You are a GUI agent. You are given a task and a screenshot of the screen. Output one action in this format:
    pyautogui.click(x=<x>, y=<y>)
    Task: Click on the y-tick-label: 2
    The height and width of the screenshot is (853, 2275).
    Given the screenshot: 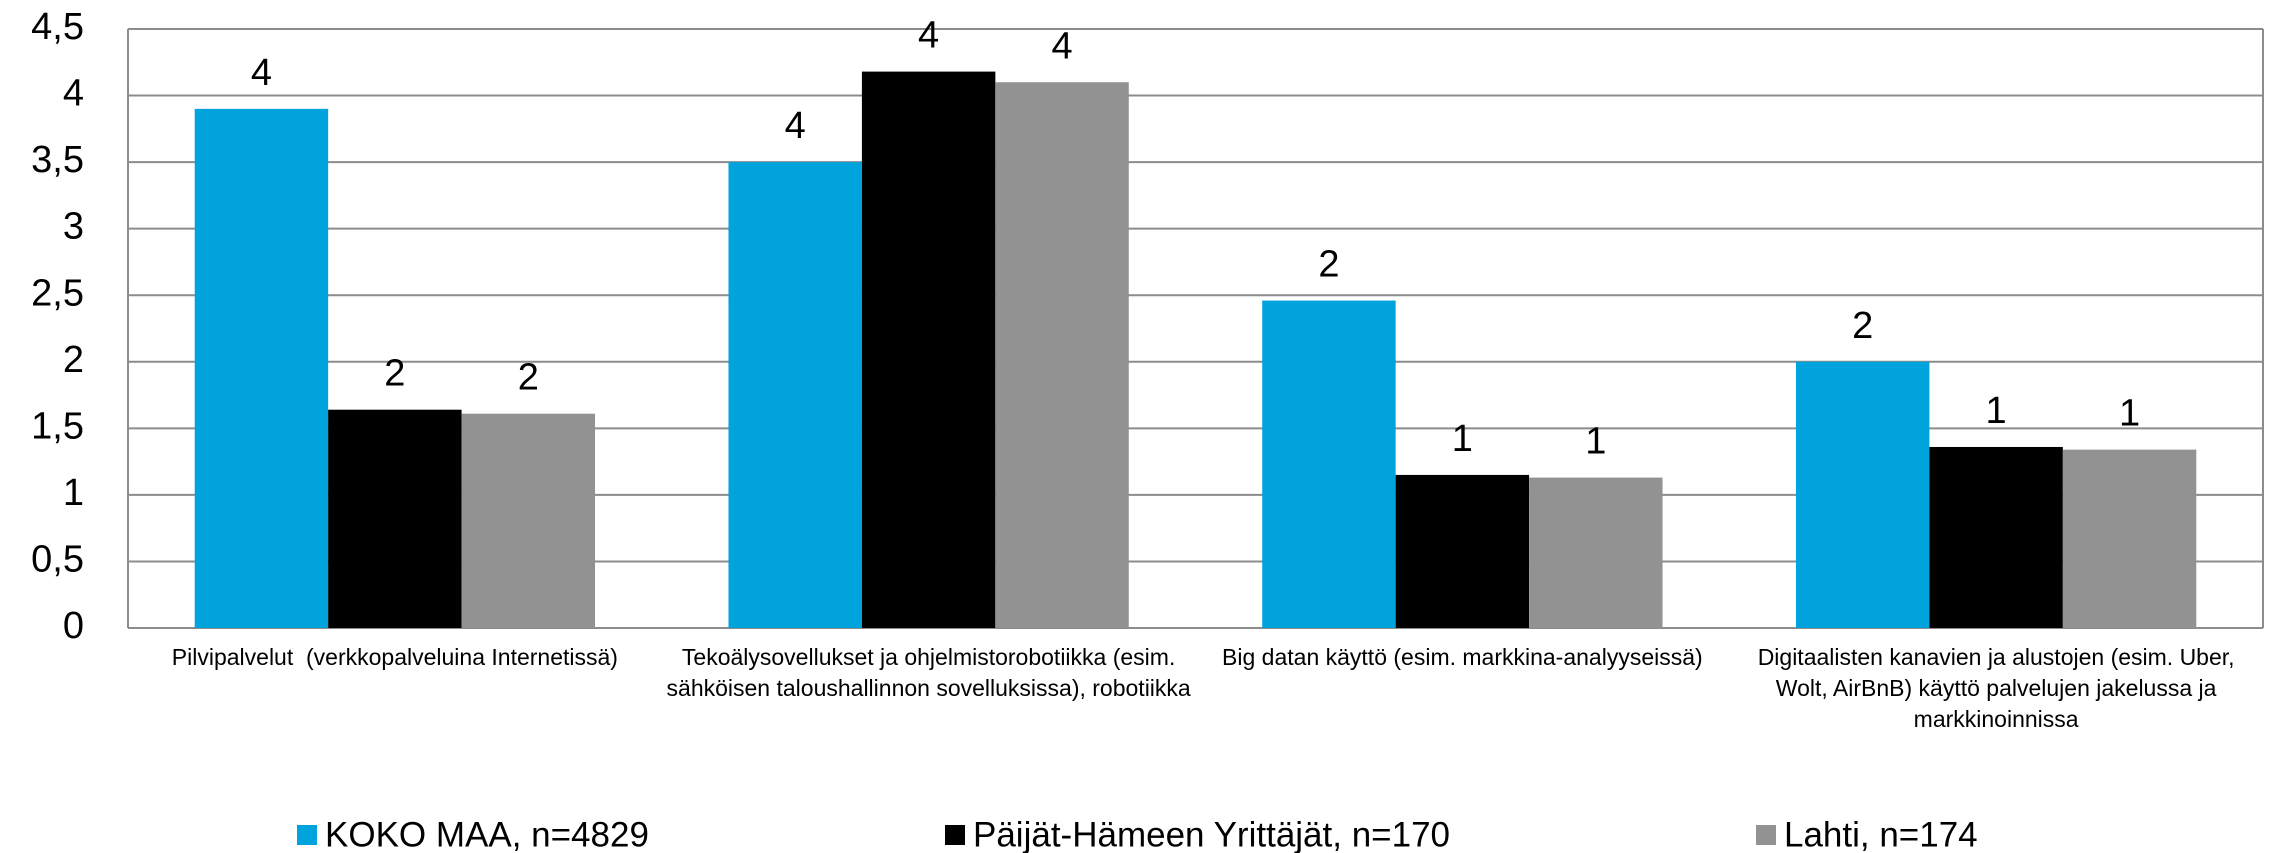 What is the action you would take?
    pyautogui.click(x=73, y=360)
    